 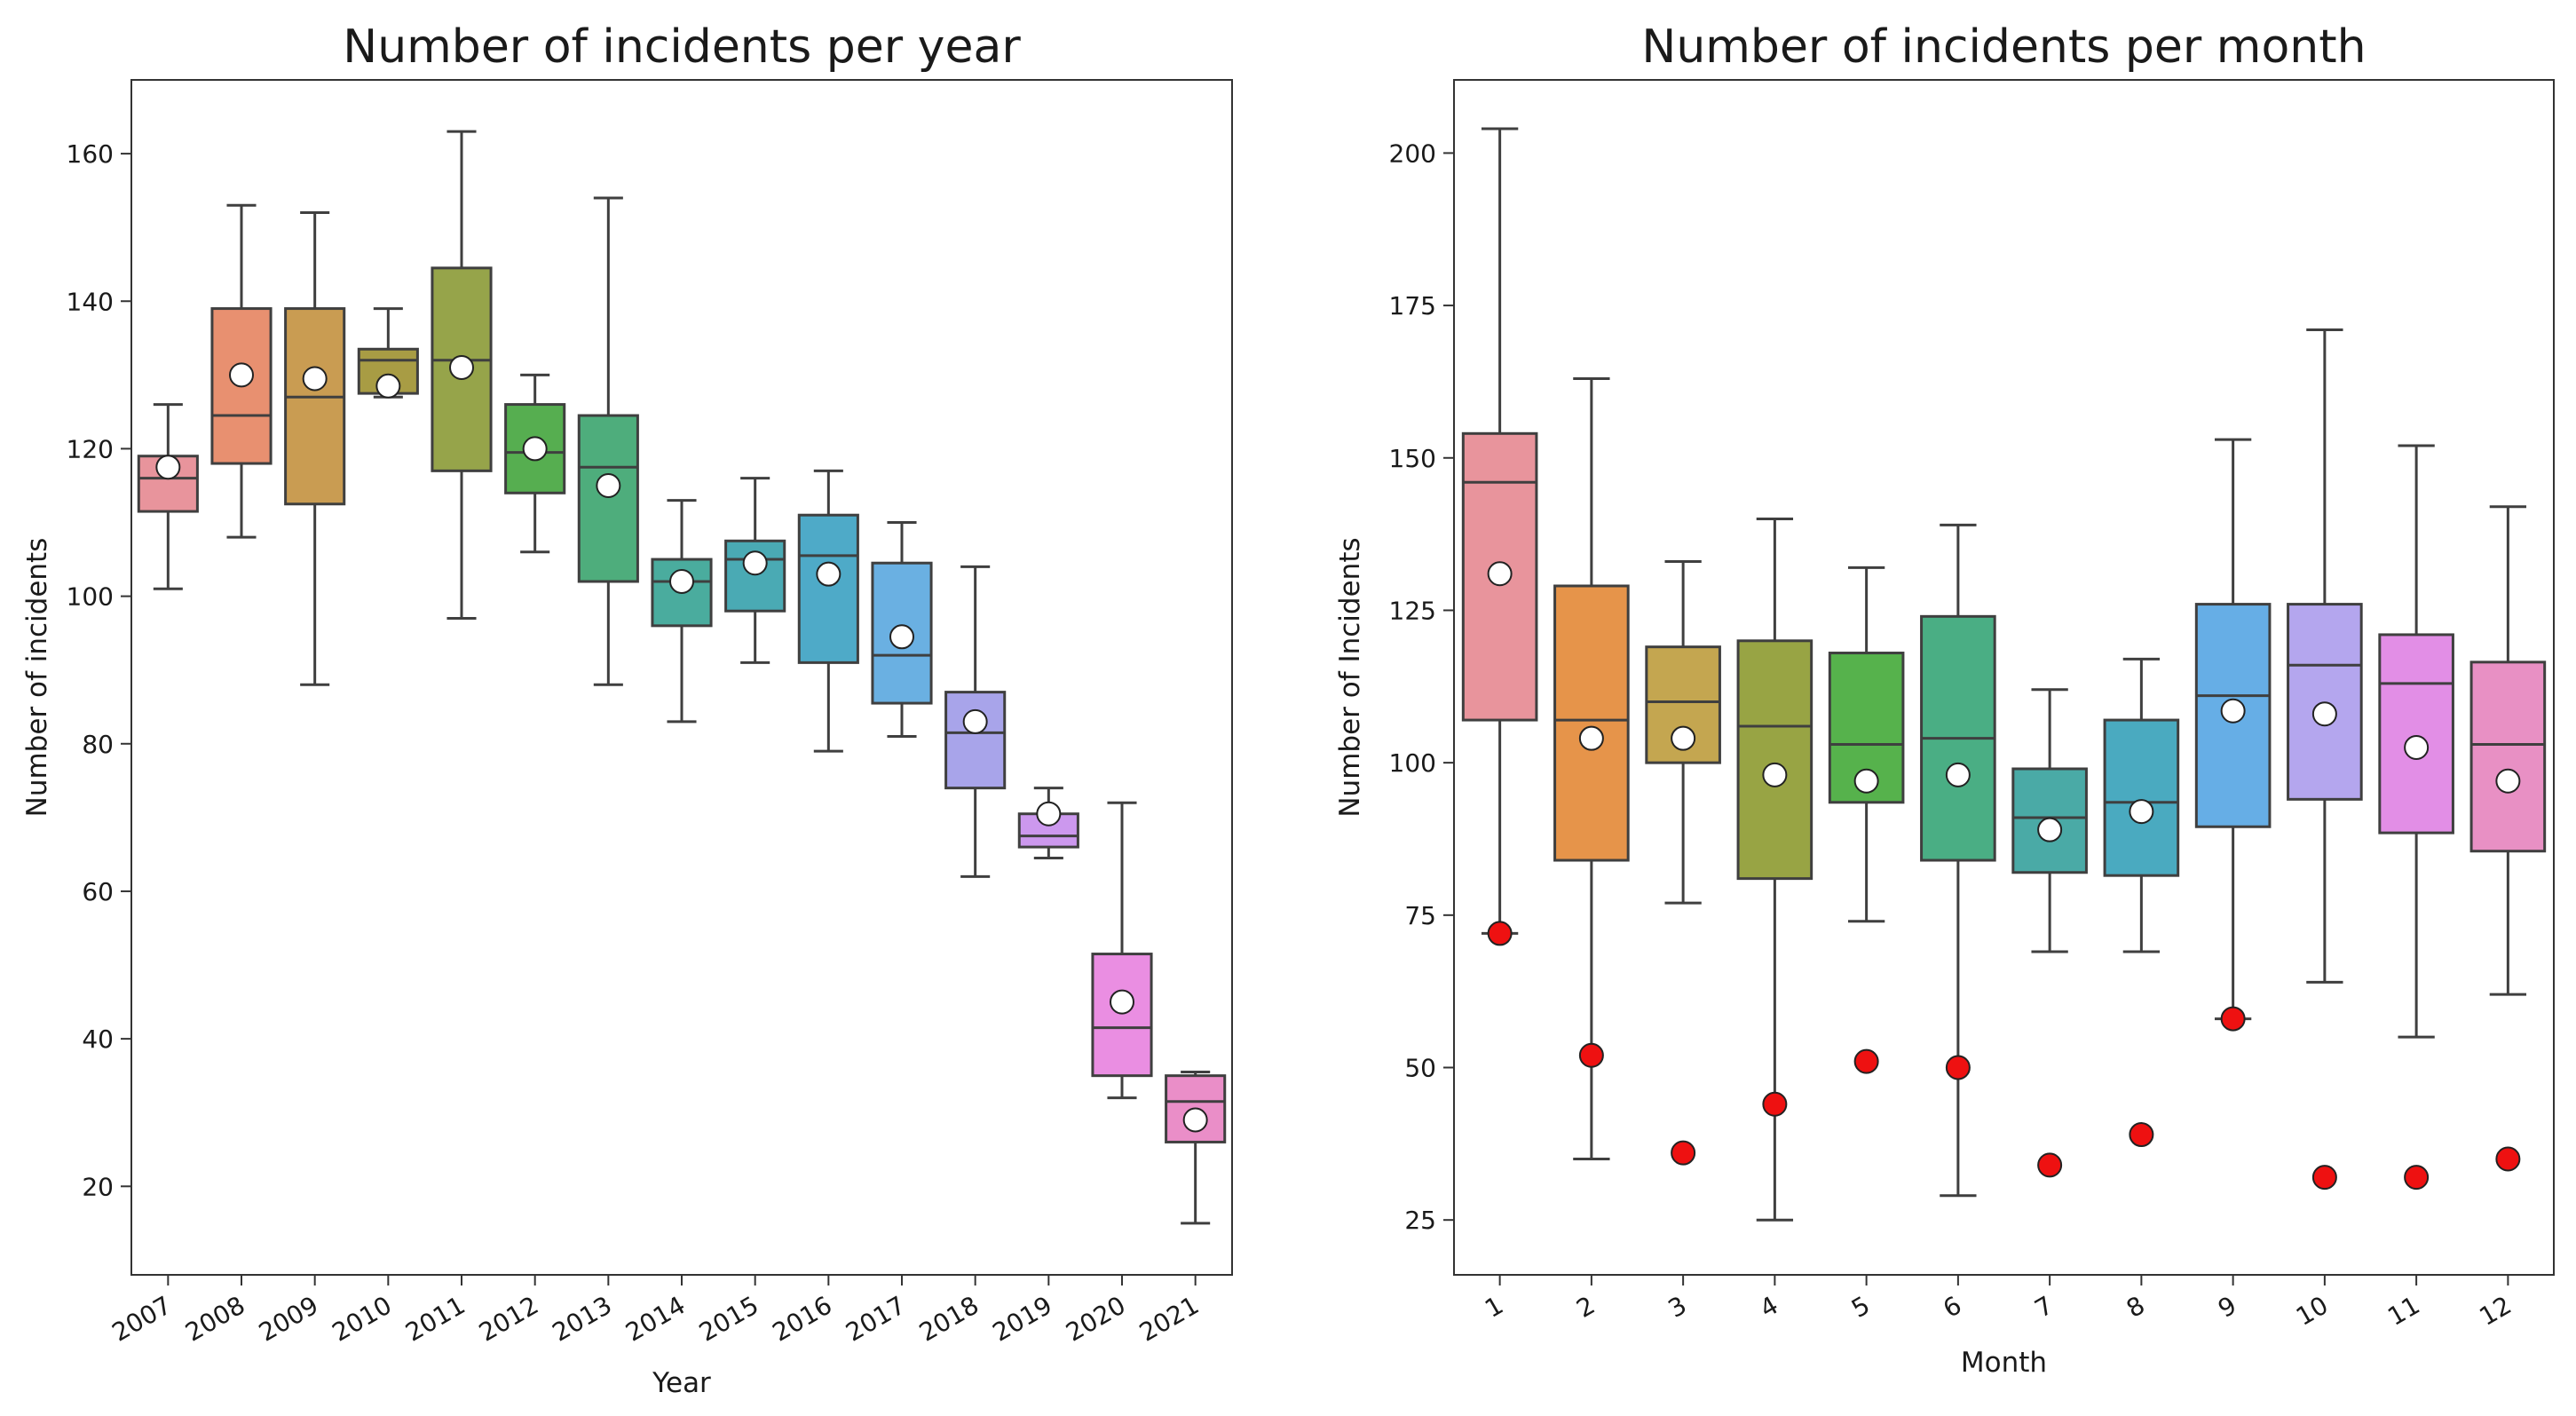 I want to click on x-tick-label: 9, so click(x=2227, y=1306).